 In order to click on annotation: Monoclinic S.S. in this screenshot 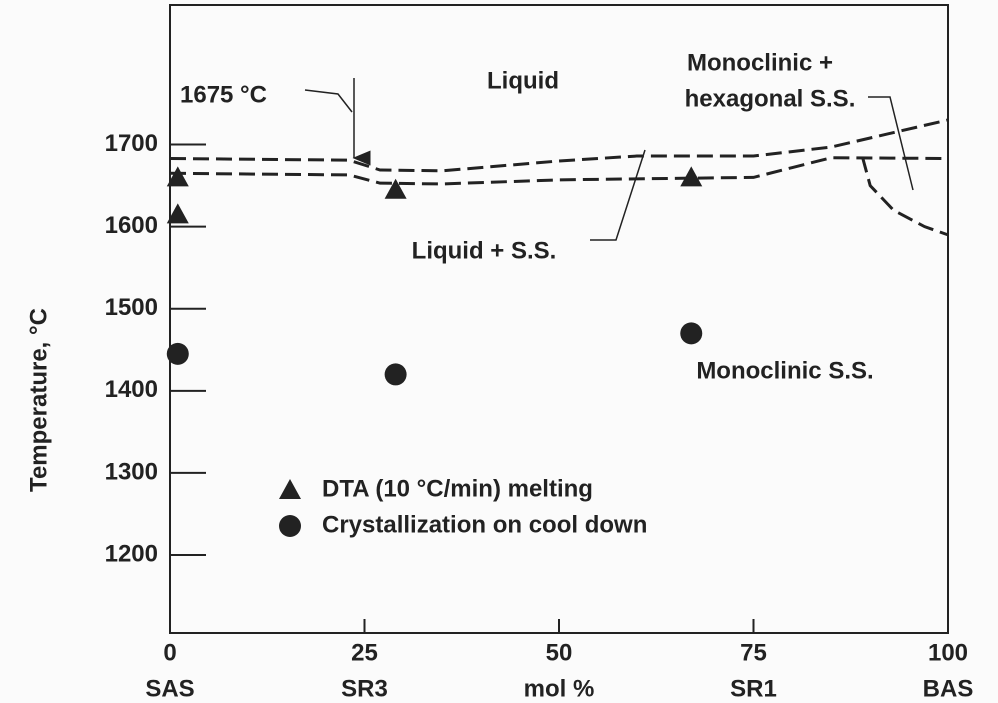, I will do `click(784, 370)`.